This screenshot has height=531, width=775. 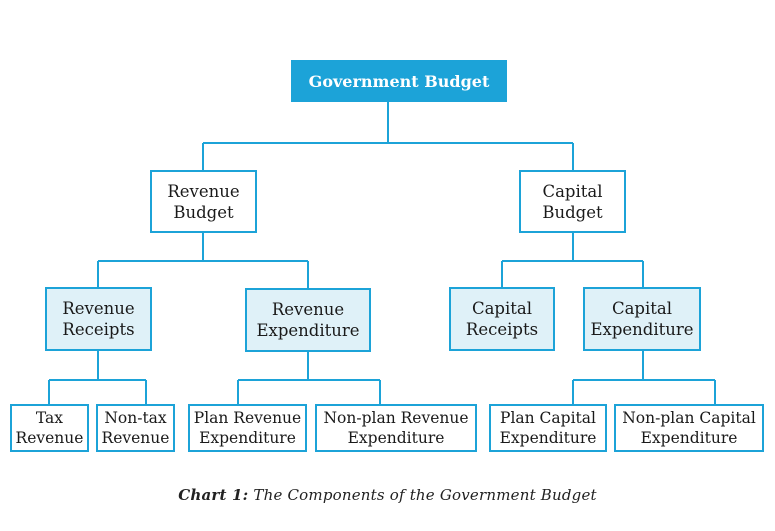 I want to click on connector-revenue-expenditure, so click(x=309, y=378).